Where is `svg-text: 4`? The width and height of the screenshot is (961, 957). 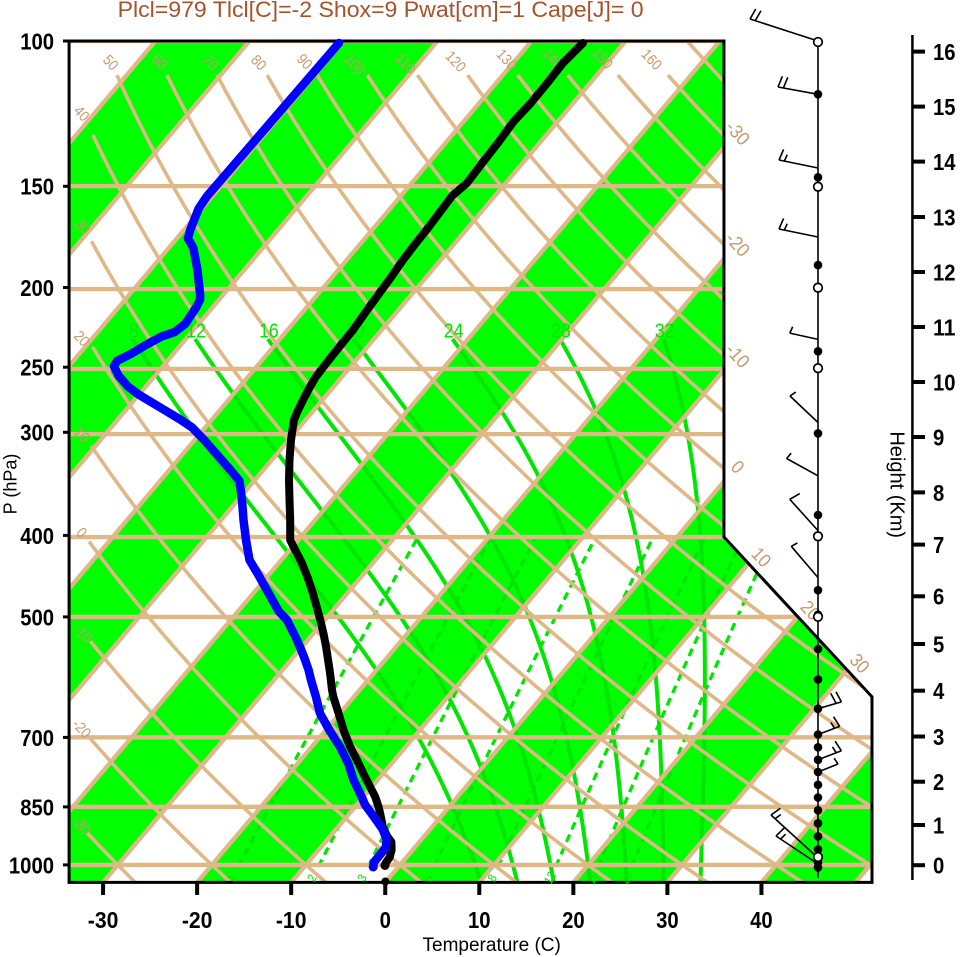
svg-text: 4 is located at coordinates (938, 691).